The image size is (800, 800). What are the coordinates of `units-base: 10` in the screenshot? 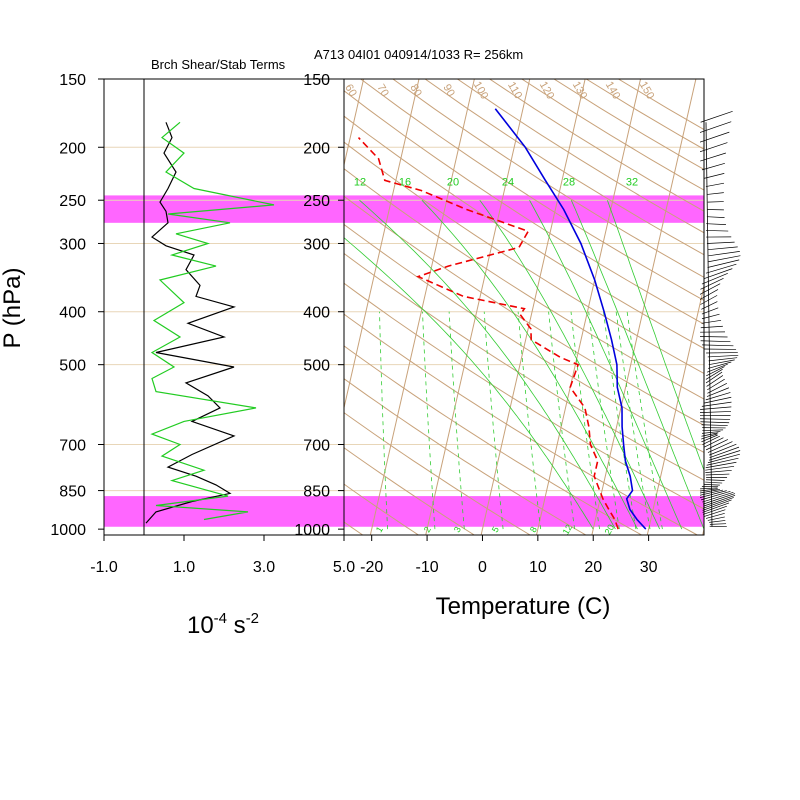 It's located at (200, 625).